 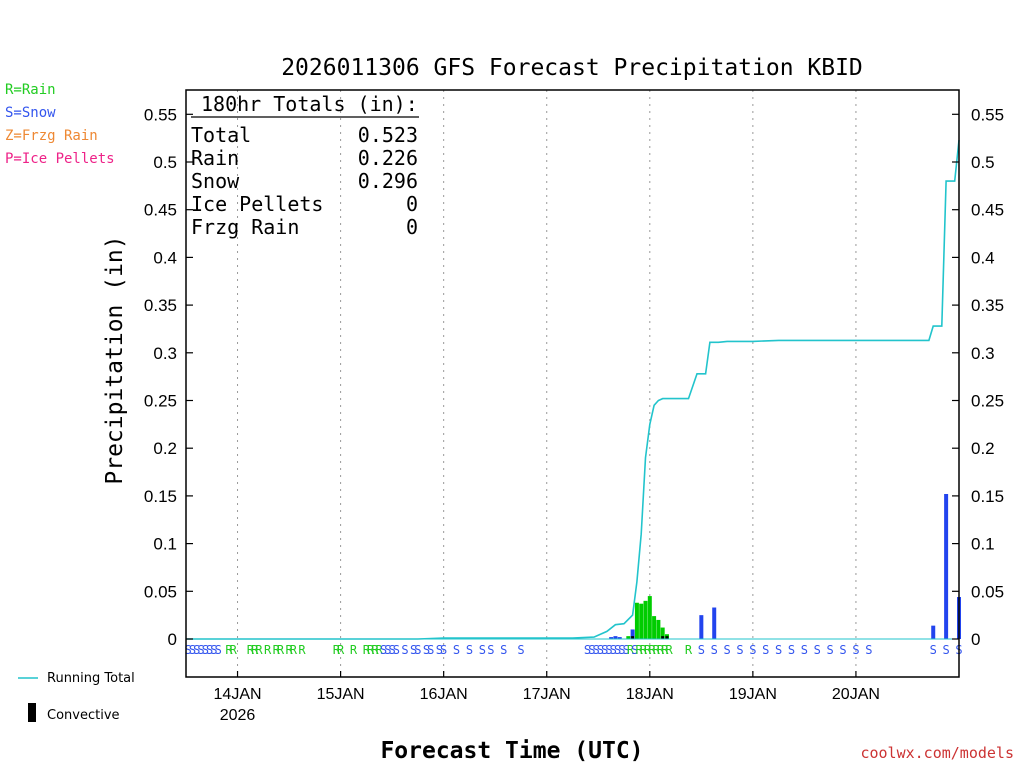 I want to click on convective-legend-label: Convective, so click(x=83, y=715).